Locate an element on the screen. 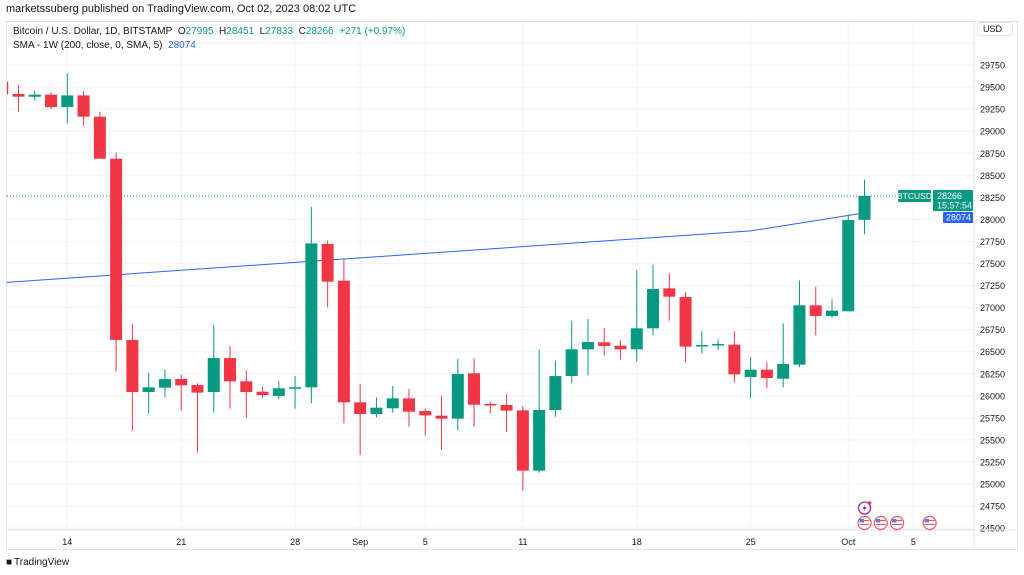 This screenshot has height=575, width=1024. close-value: 28266 is located at coordinates (319, 31).